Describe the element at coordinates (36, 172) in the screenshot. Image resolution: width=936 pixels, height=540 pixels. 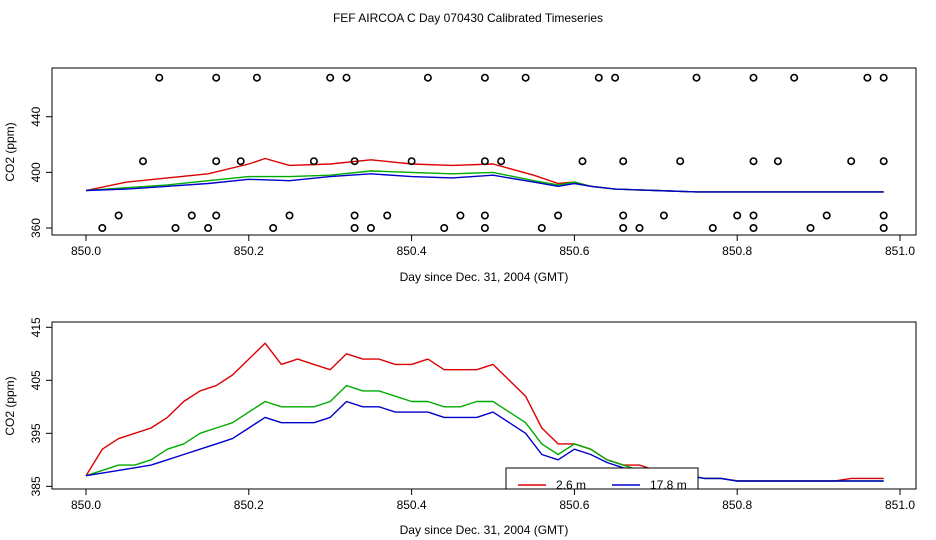
I see `y-tick-label: 400` at that location.